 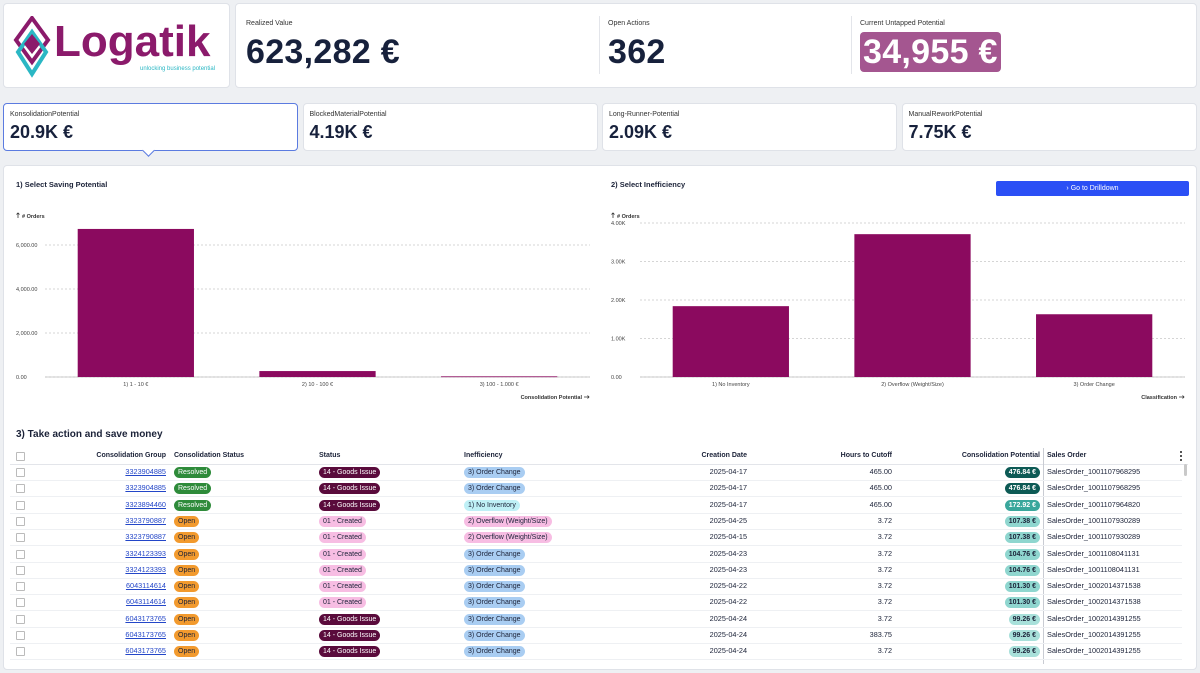 What do you see at coordinates (724, 455) in the screenshot?
I see `column-header: Creation Date` at bounding box center [724, 455].